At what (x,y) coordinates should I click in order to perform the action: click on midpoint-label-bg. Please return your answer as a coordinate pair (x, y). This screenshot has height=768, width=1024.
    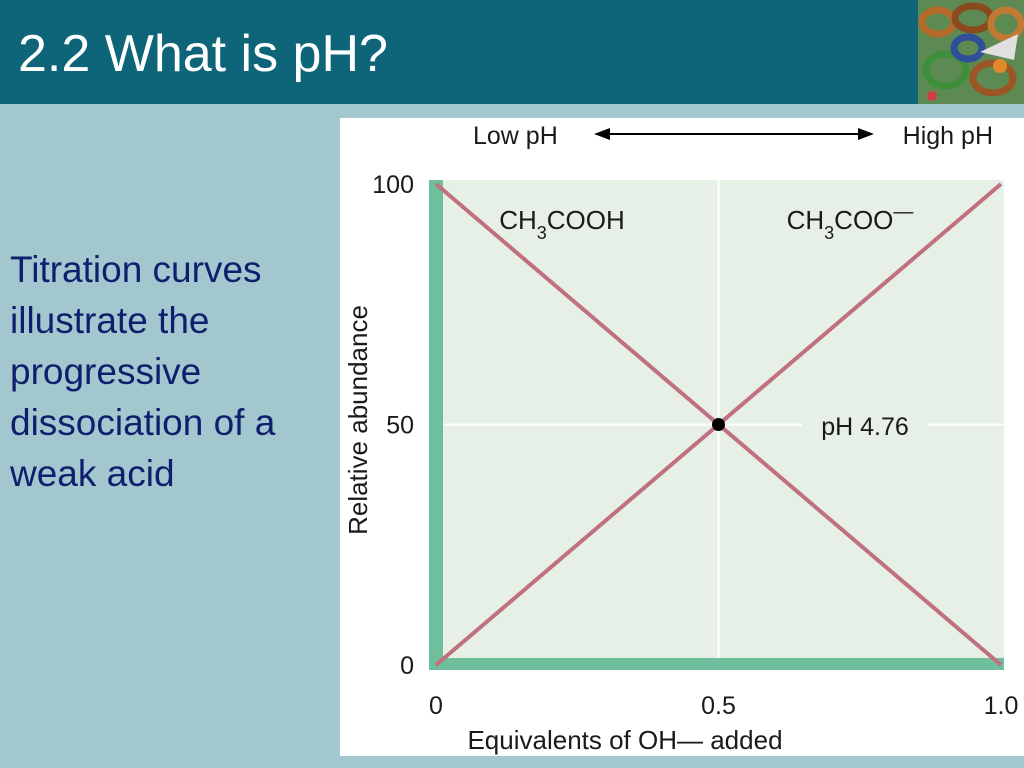
    Looking at the image, I should click on (865, 425).